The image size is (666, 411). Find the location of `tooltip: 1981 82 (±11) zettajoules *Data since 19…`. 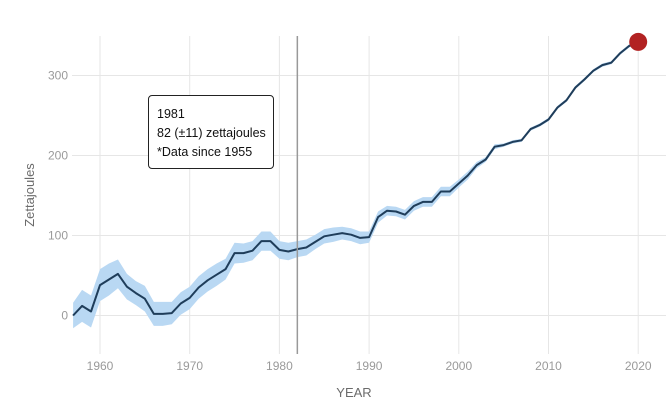

tooltip: 1981 82 (±11) zettajoules *Data since 19… is located at coordinates (211, 132).